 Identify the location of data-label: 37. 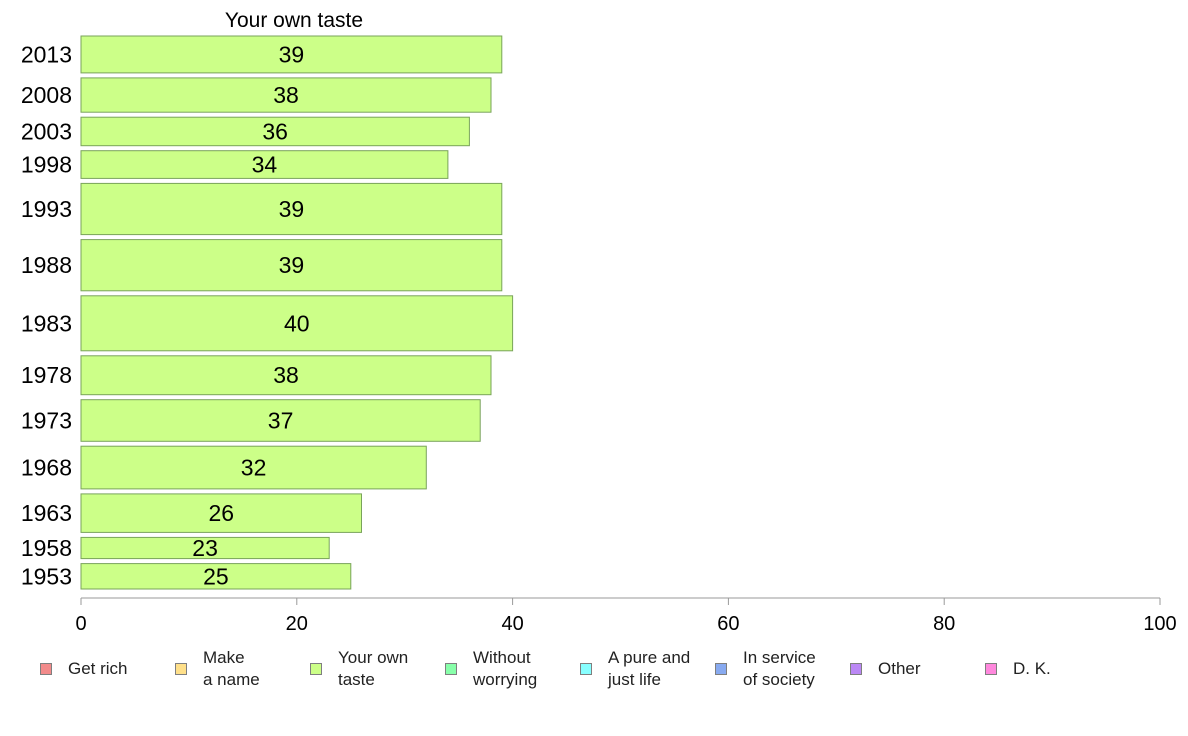
(281, 420).